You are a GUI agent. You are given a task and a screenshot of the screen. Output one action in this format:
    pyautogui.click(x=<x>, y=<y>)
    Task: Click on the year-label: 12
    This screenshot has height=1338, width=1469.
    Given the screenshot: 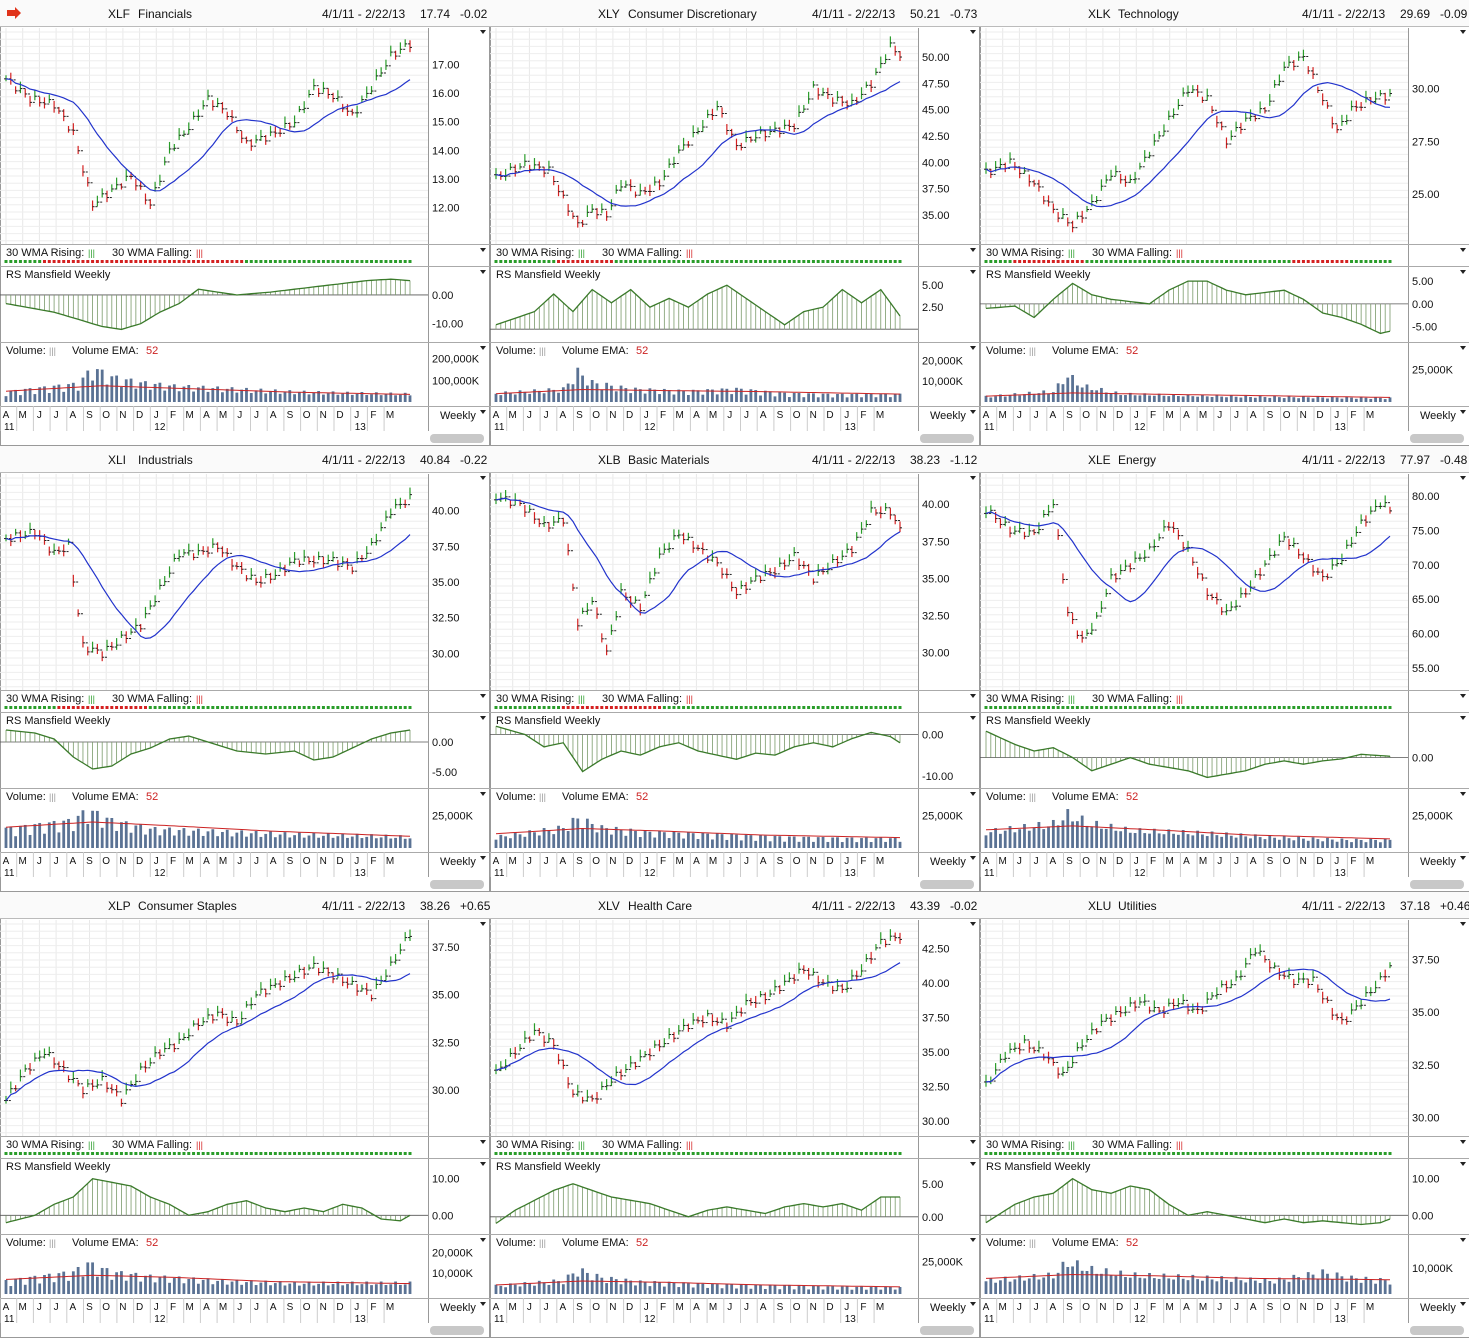 What is the action you would take?
    pyautogui.click(x=1140, y=427)
    